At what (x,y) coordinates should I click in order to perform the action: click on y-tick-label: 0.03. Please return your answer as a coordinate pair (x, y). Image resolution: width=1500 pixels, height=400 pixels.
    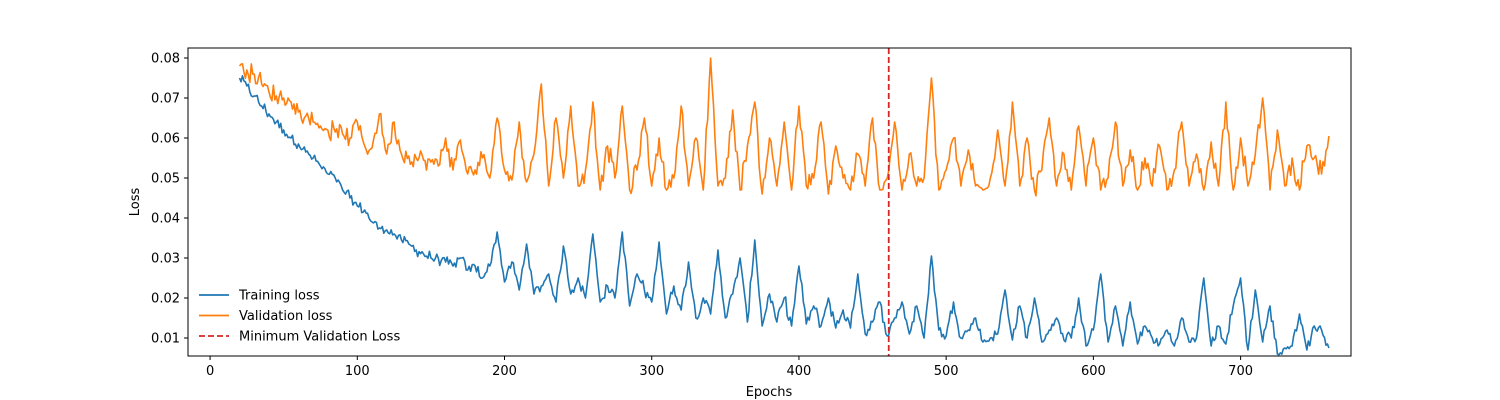
    Looking at the image, I should click on (165, 259).